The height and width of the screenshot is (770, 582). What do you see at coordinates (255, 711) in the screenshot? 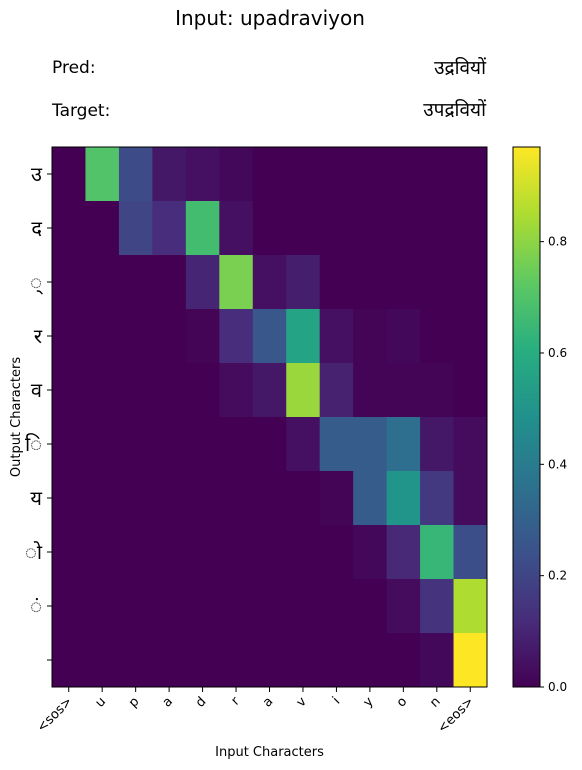
I see `x-axis: <sos> u p a d r a v i y o n<eos>` at bounding box center [255, 711].